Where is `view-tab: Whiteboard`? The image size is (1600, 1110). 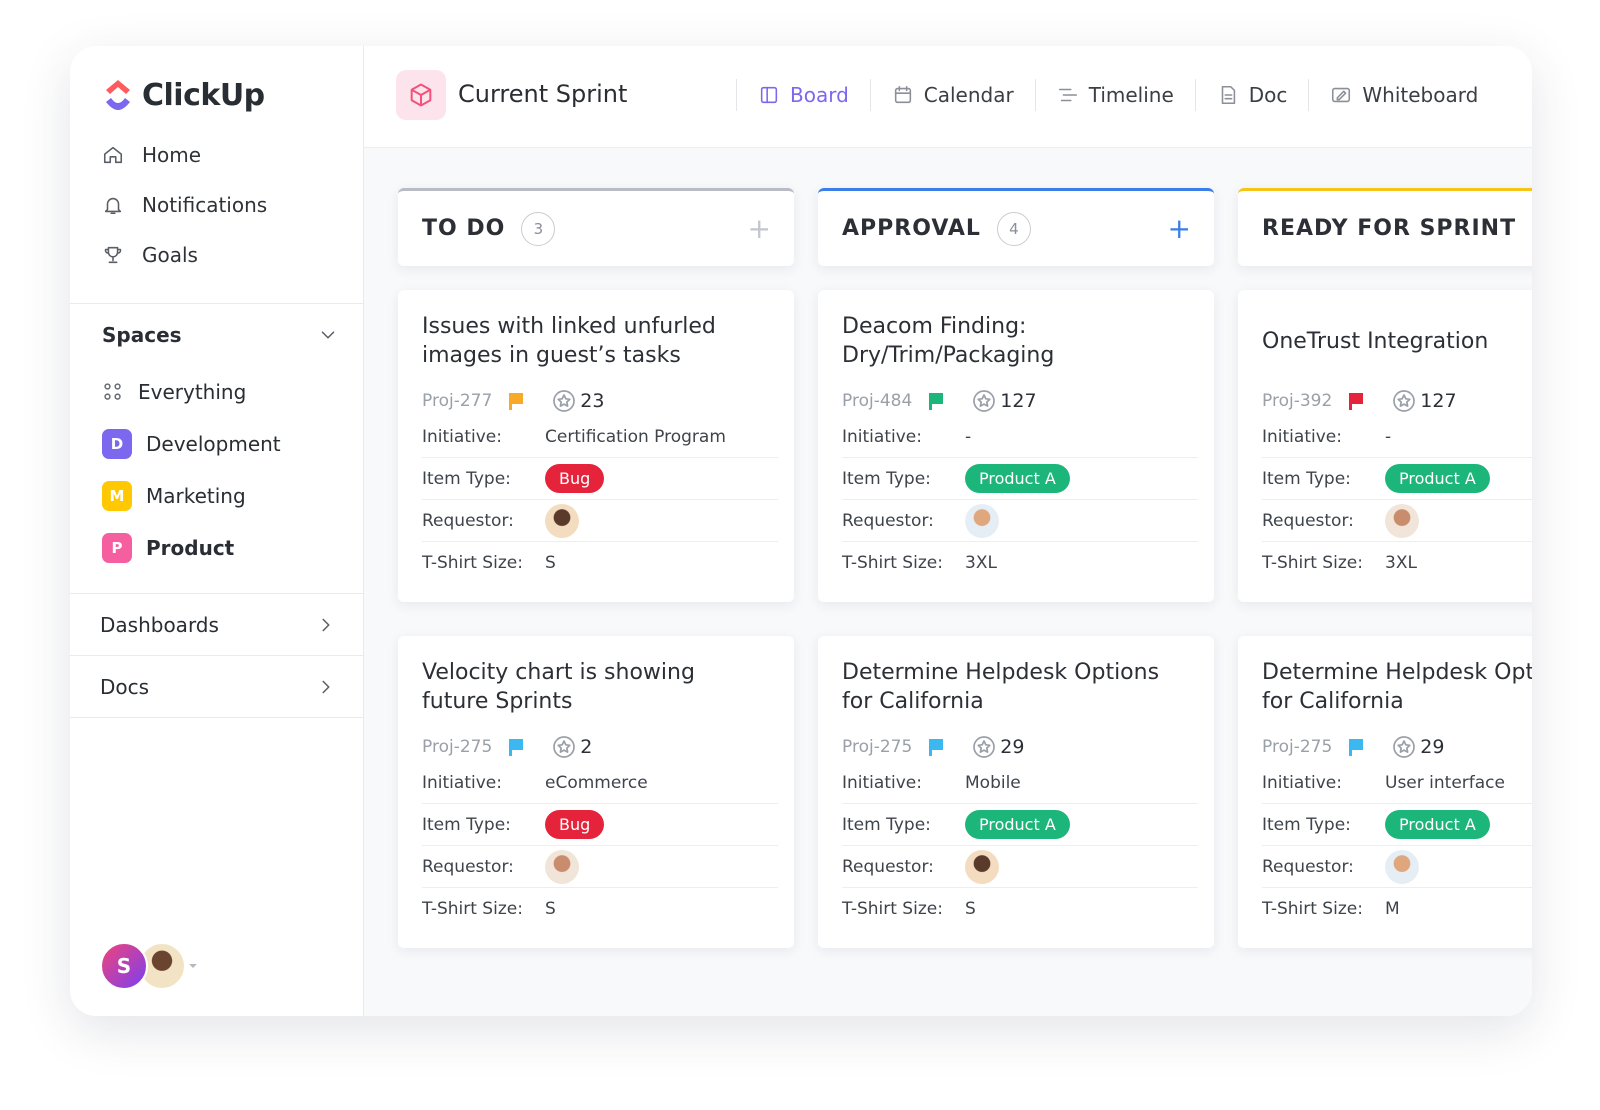 view-tab: Whiteboard is located at coordinates (1403, 95).